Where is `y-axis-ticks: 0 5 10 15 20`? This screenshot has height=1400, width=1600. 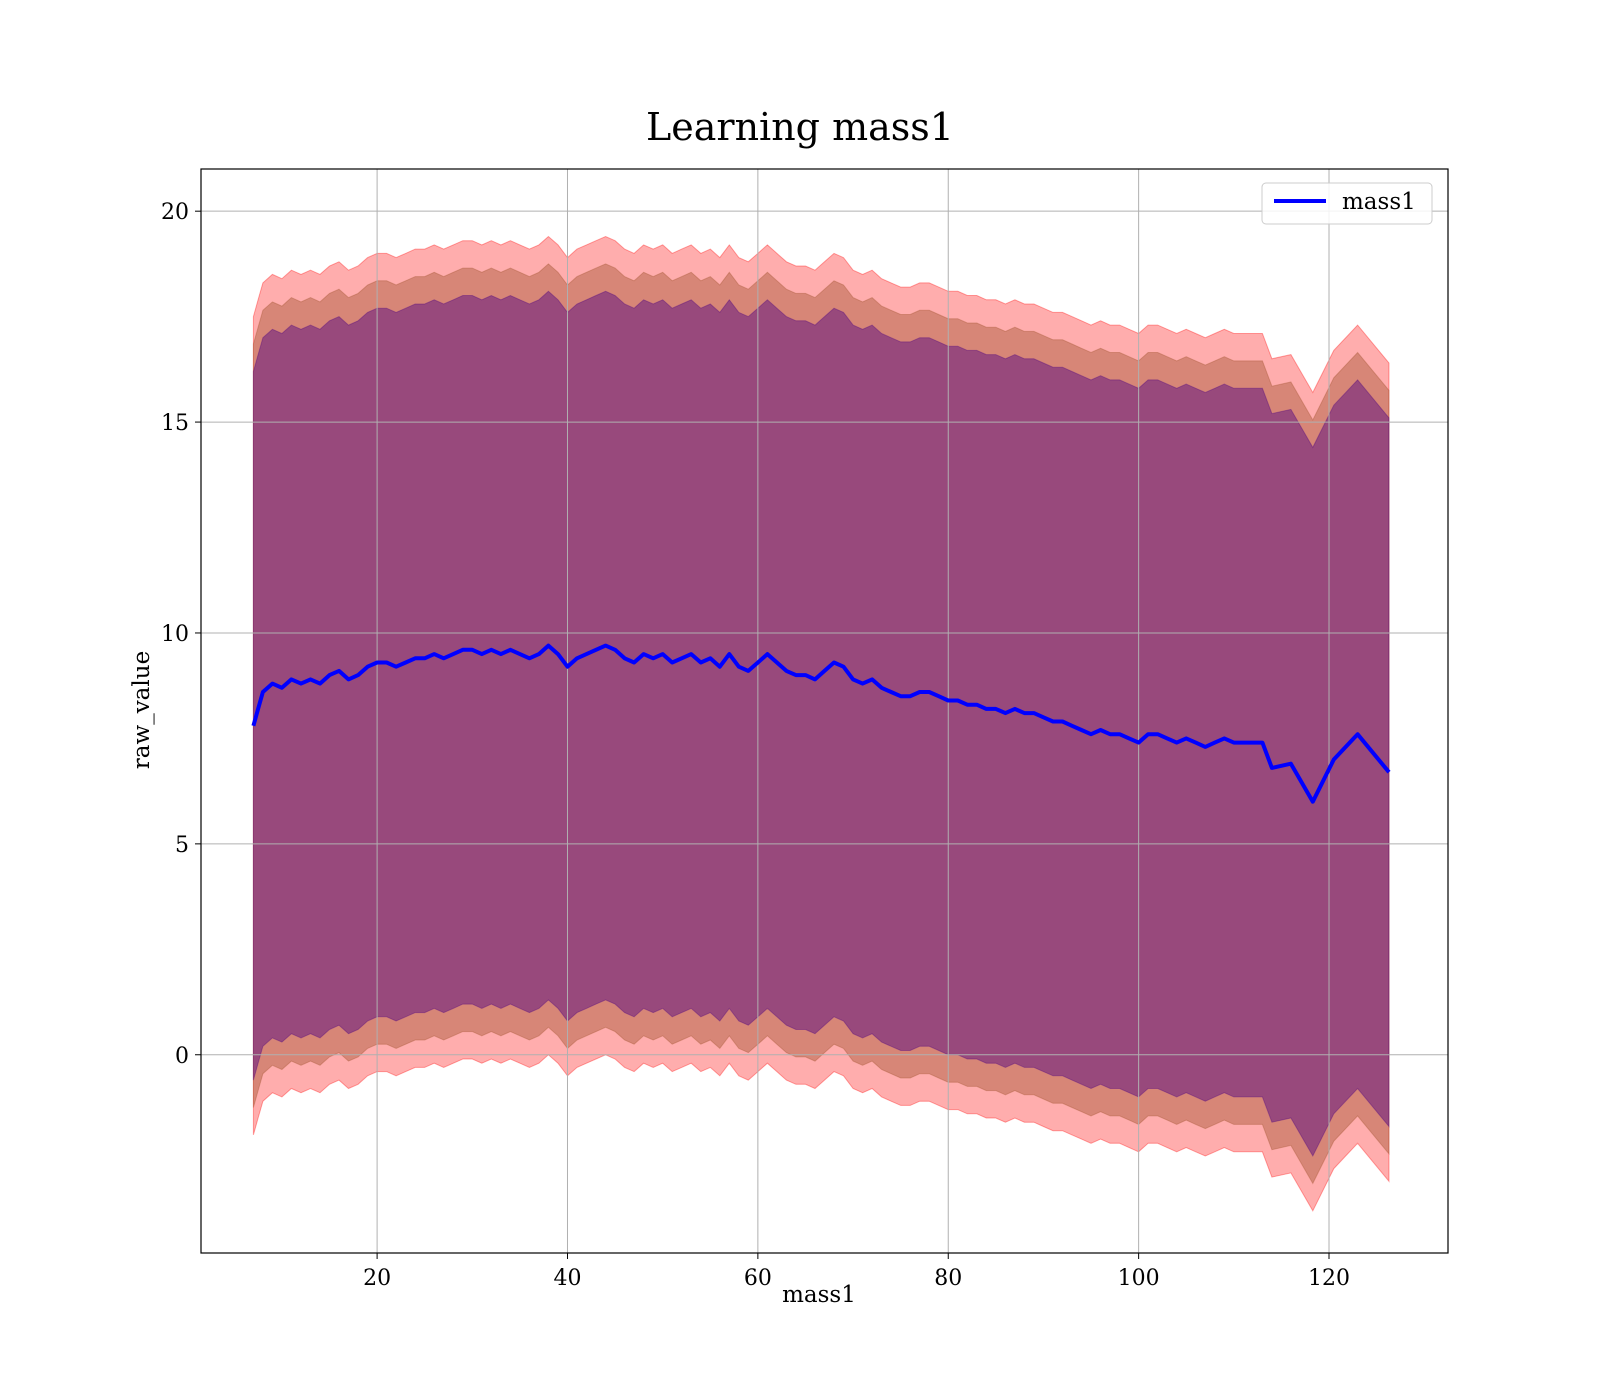
y-axis-ticks: 0 5 10 15 20 is located at coordinates (181, 634).